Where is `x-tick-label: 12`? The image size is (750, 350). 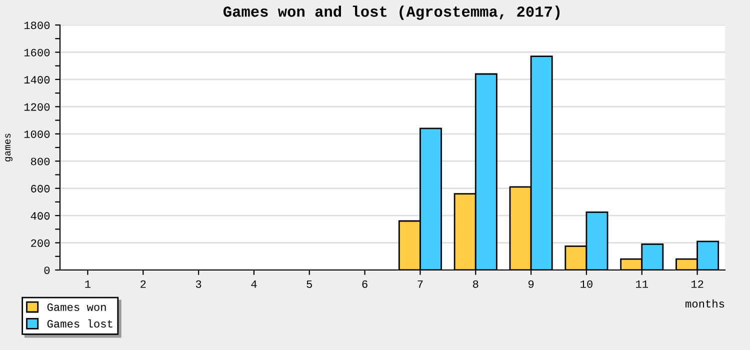 x-tick-label: 12 is located at coordinates (697, 284).